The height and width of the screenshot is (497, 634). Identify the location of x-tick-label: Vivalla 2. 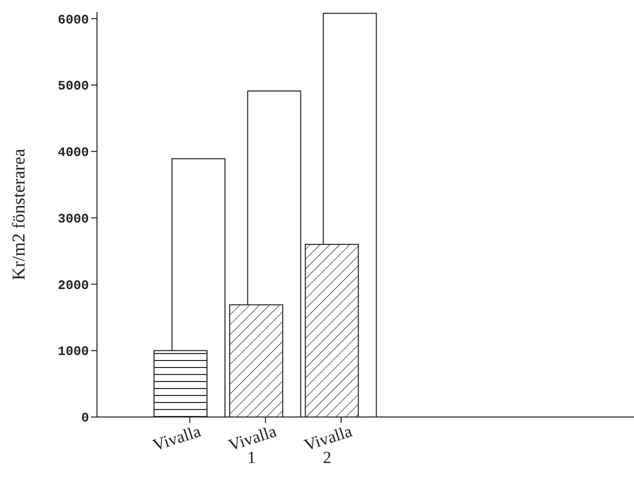
(328, 444).